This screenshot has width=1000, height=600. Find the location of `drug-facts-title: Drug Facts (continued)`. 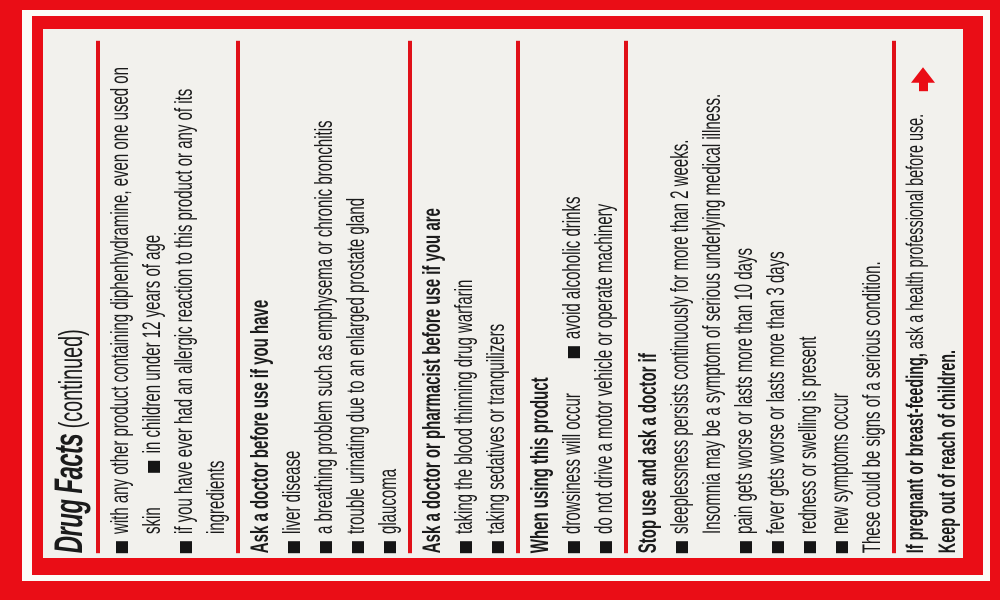

drug-facts-title: Drug Facts (continued) is located at coordinates (70, 297).